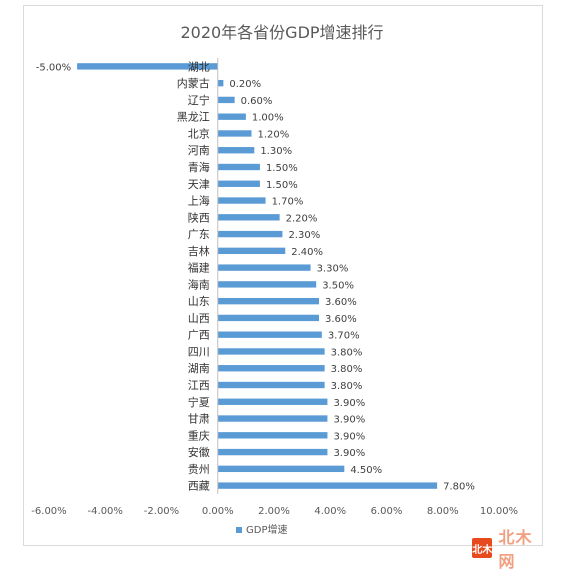 The height and width of the screenshot is (572, 564). I want to click on category-label: 安徽, so click(199, 452).